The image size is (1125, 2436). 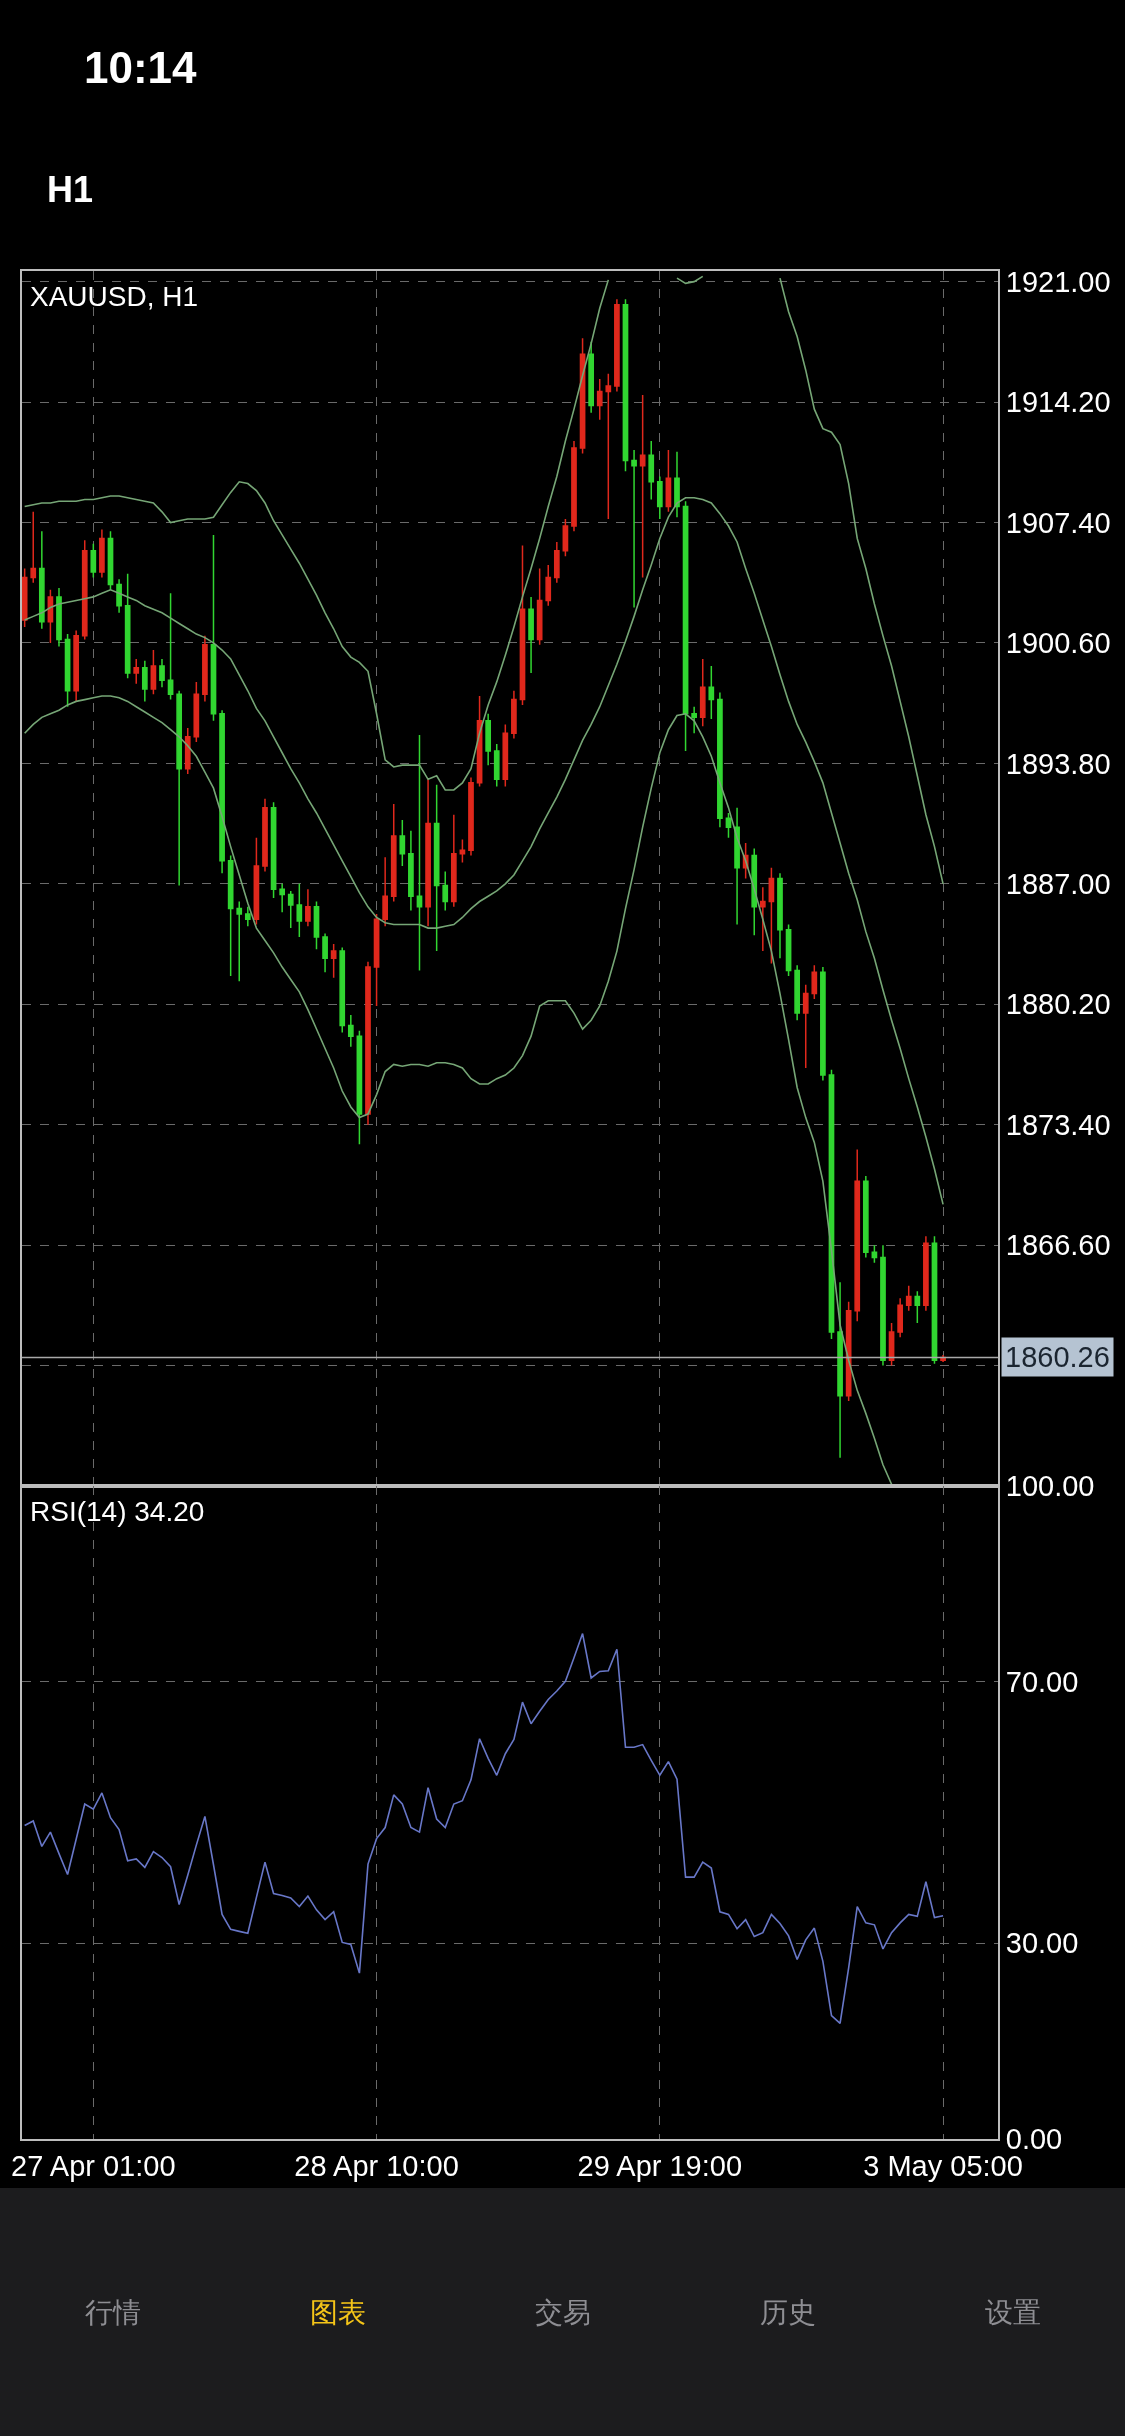 What do you see at coordinates (113, 2312) in the screenshot?
I see `text: 行情` at bounding box center [113, 2312].